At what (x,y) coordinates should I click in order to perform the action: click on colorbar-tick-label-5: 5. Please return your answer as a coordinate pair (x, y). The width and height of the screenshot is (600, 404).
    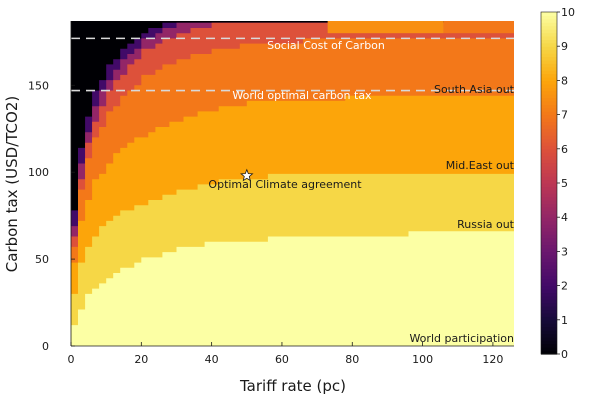
    Looking at the image, I should click on (564, 183).